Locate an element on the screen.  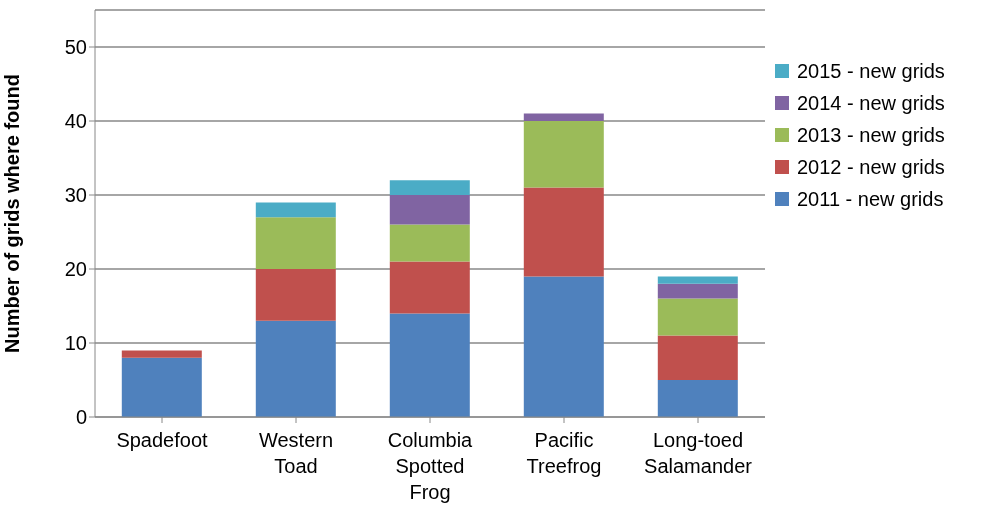
x-tick-label: Columbia Spotted Frog is located at coordinates (430, 466).